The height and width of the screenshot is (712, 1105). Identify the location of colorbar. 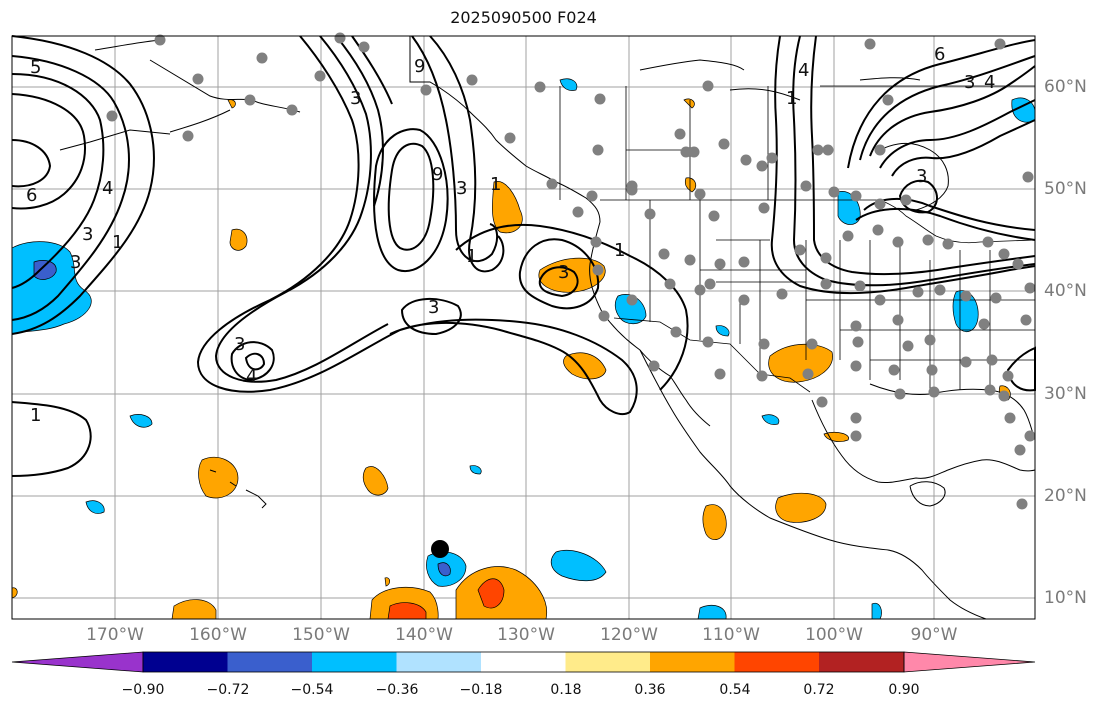
(523, 662).